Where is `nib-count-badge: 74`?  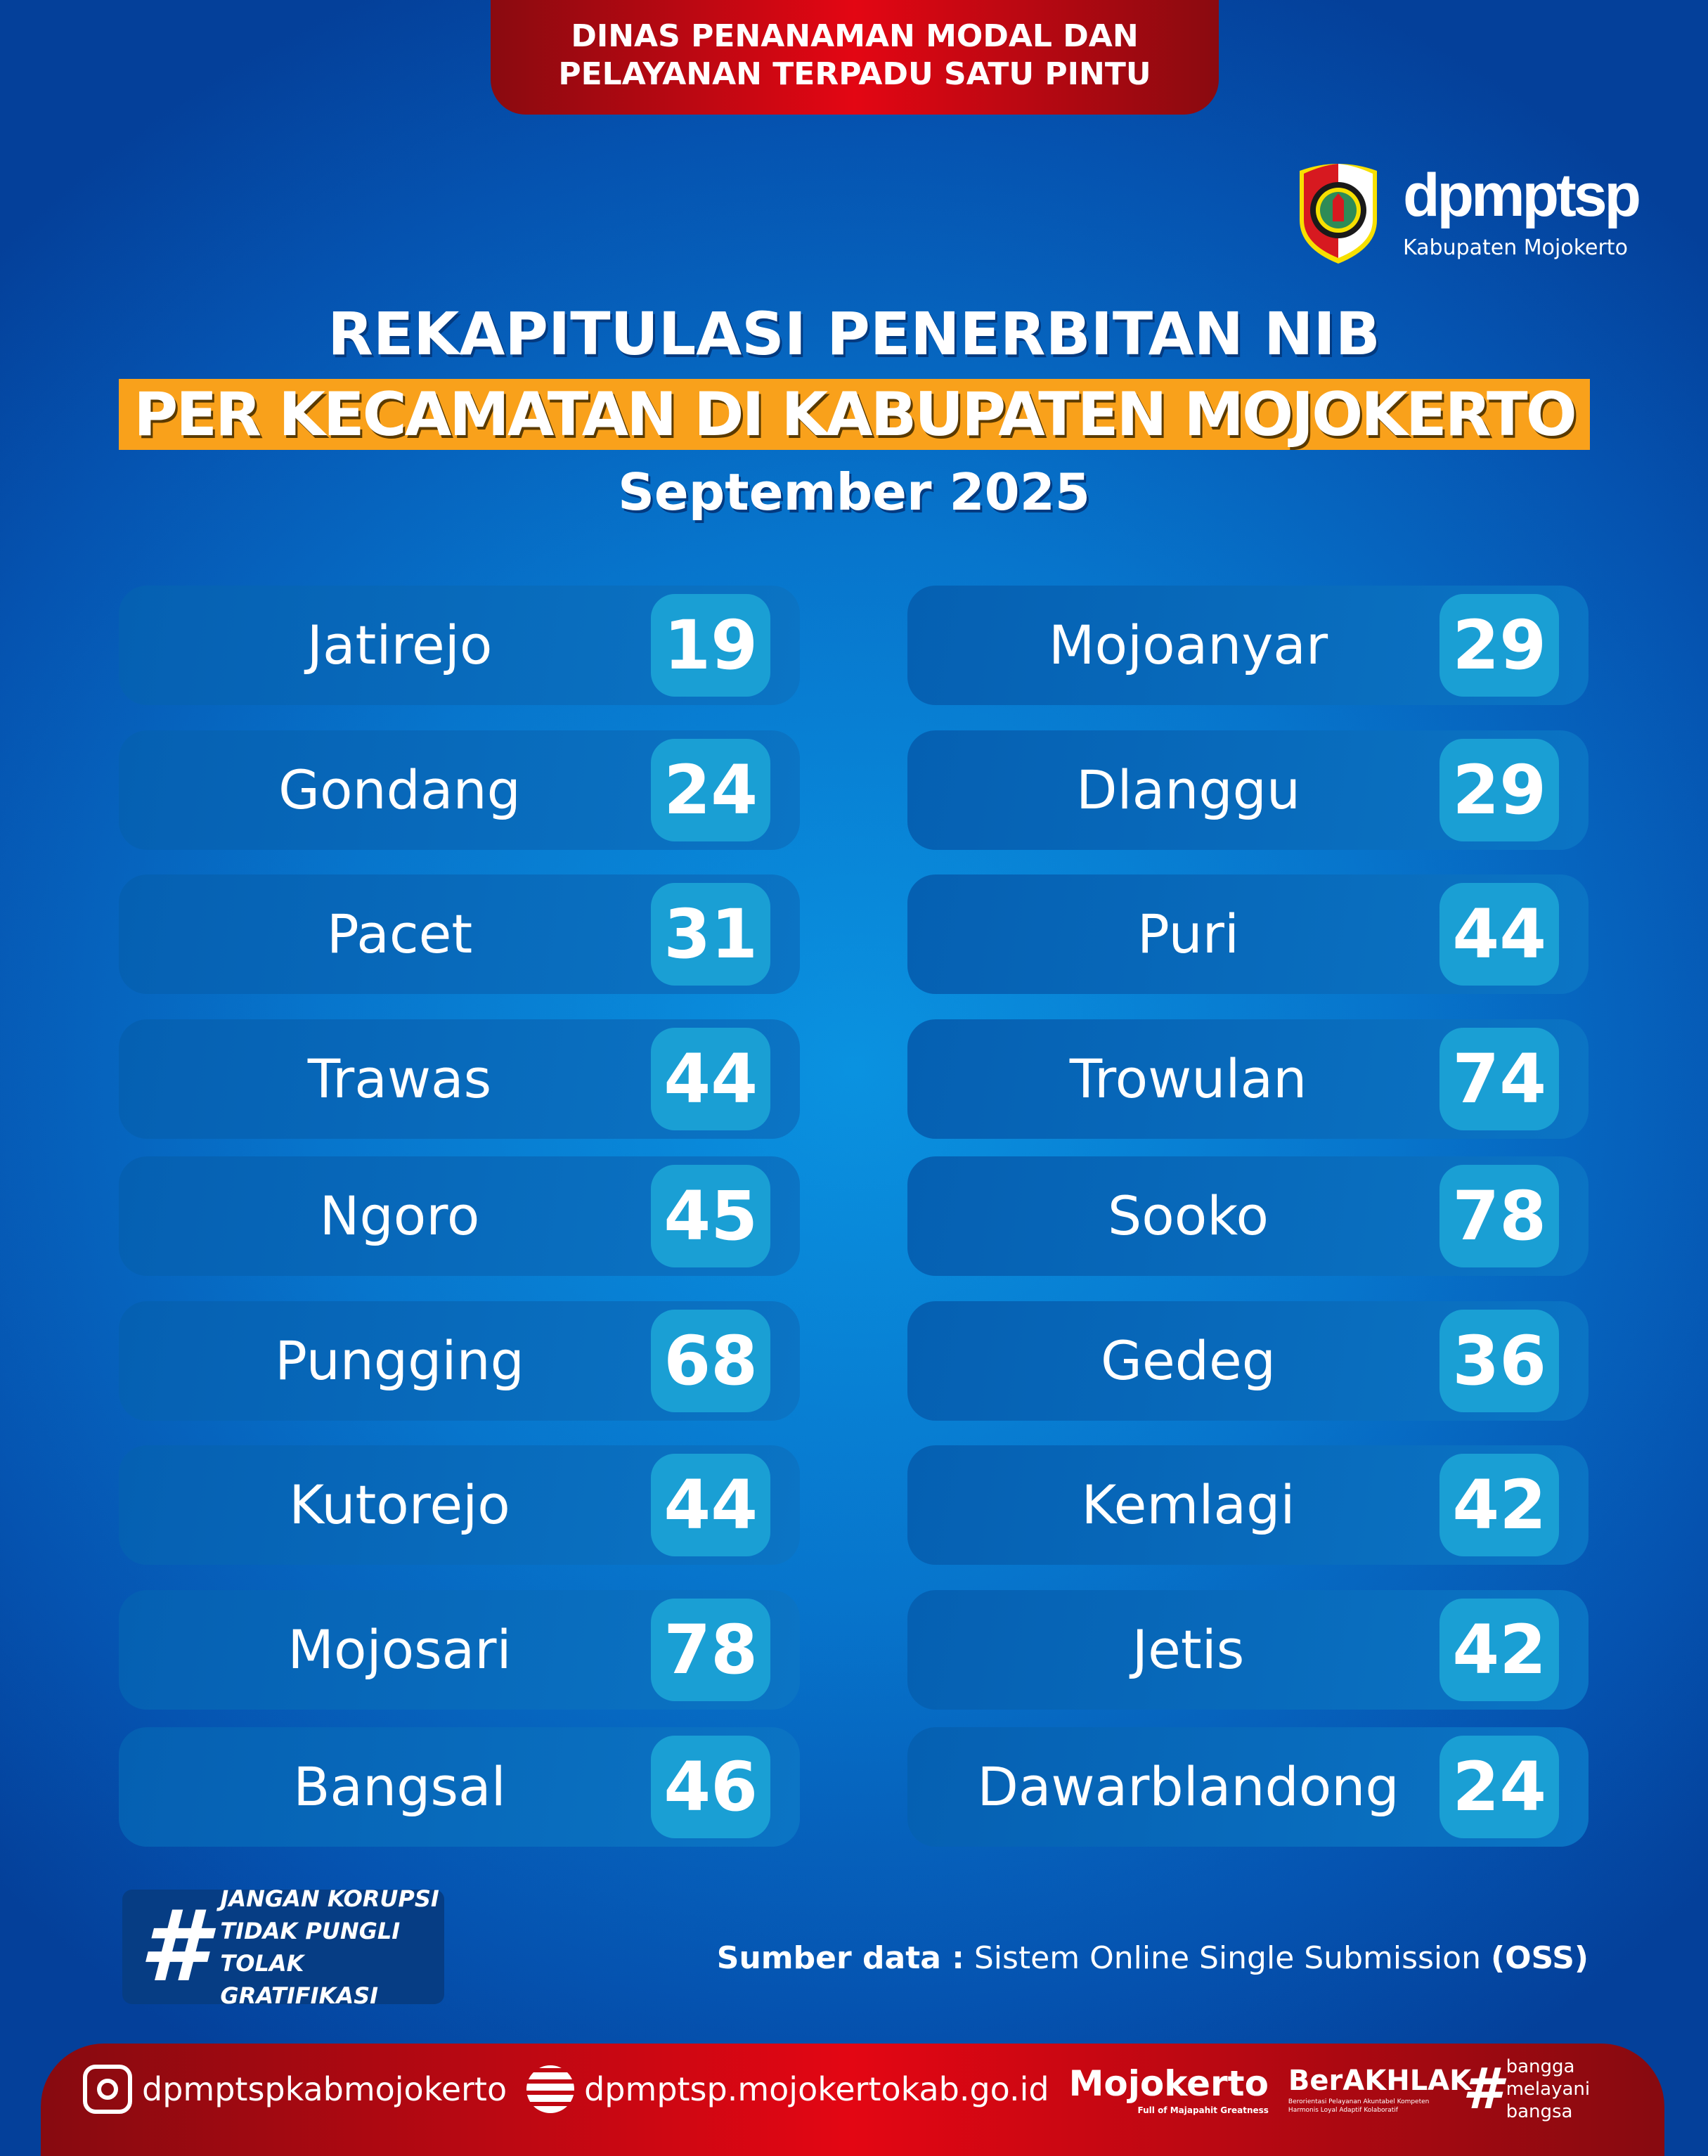
nib-count-badge: 74 is located at coordinates (1499, 1079).